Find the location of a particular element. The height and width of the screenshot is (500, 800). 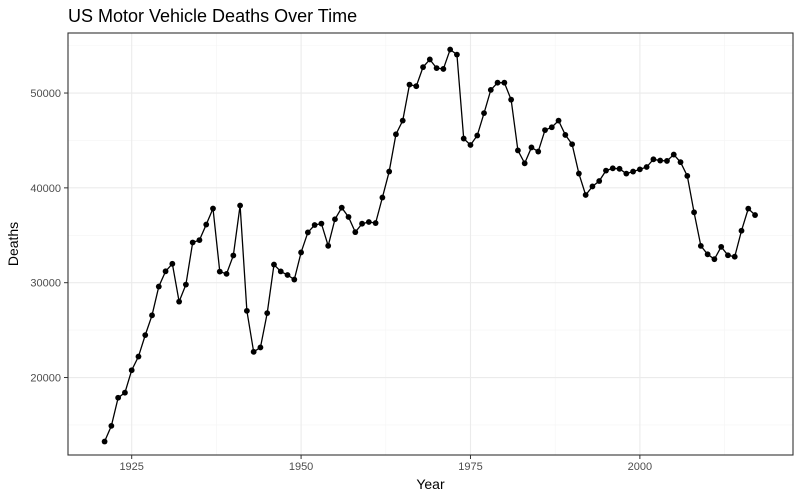

x-tick-label: 2000 is located at coordinates (640, 467).